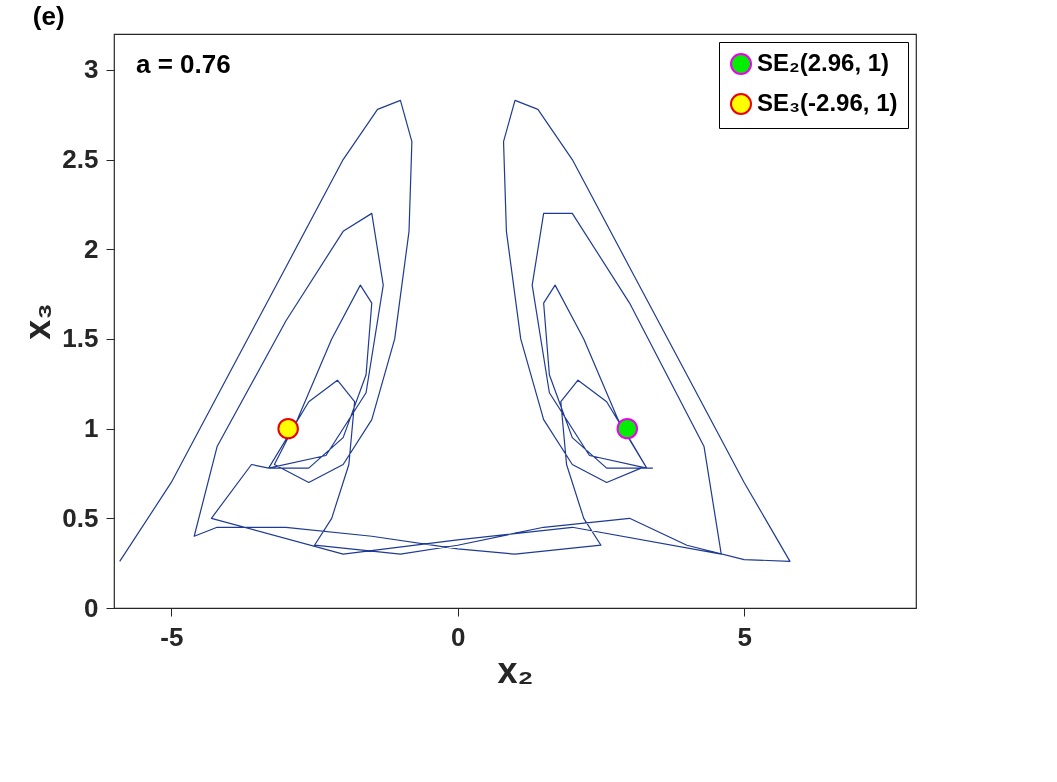 This screenshot has width=1057, height=782. I want to click on y-tick-label: 1, so click(91, 428).